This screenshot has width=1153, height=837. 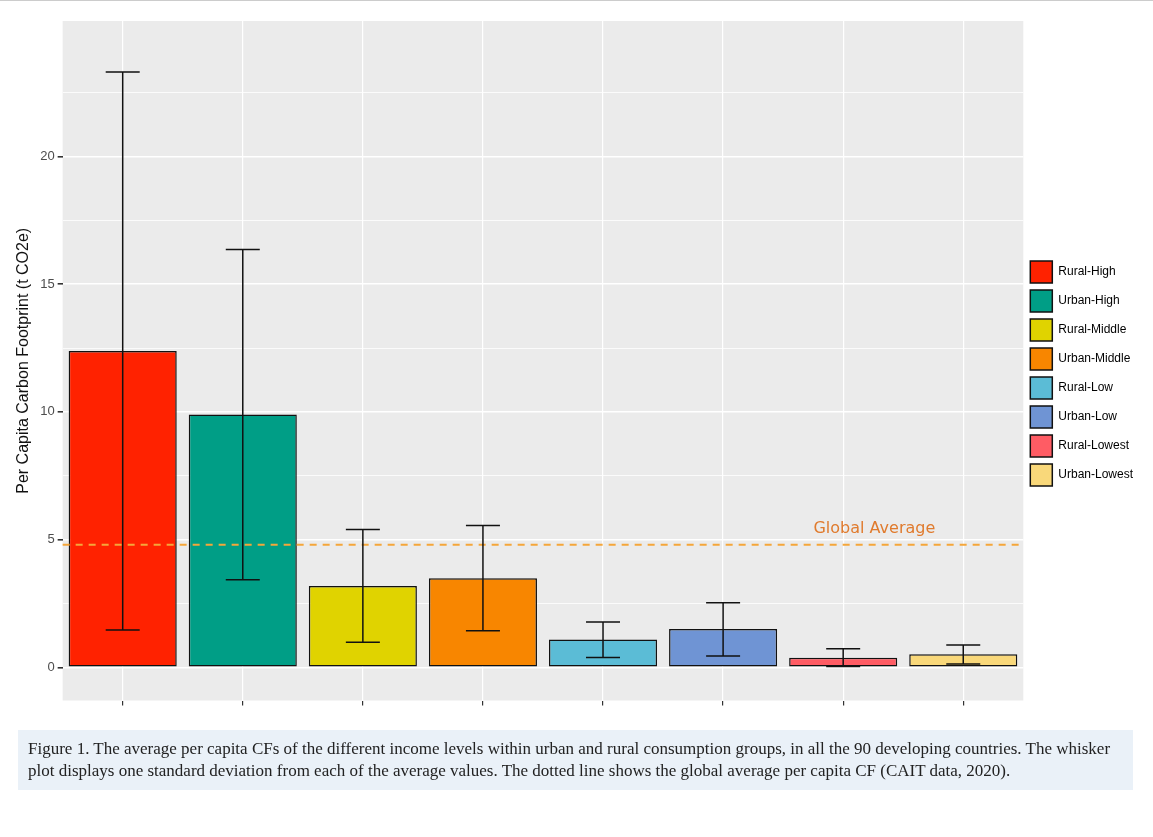 What do you see at coordinates (51, 539) in the screenshot?
I see `y-tick-label: 5` at bounding box center [51, 539].